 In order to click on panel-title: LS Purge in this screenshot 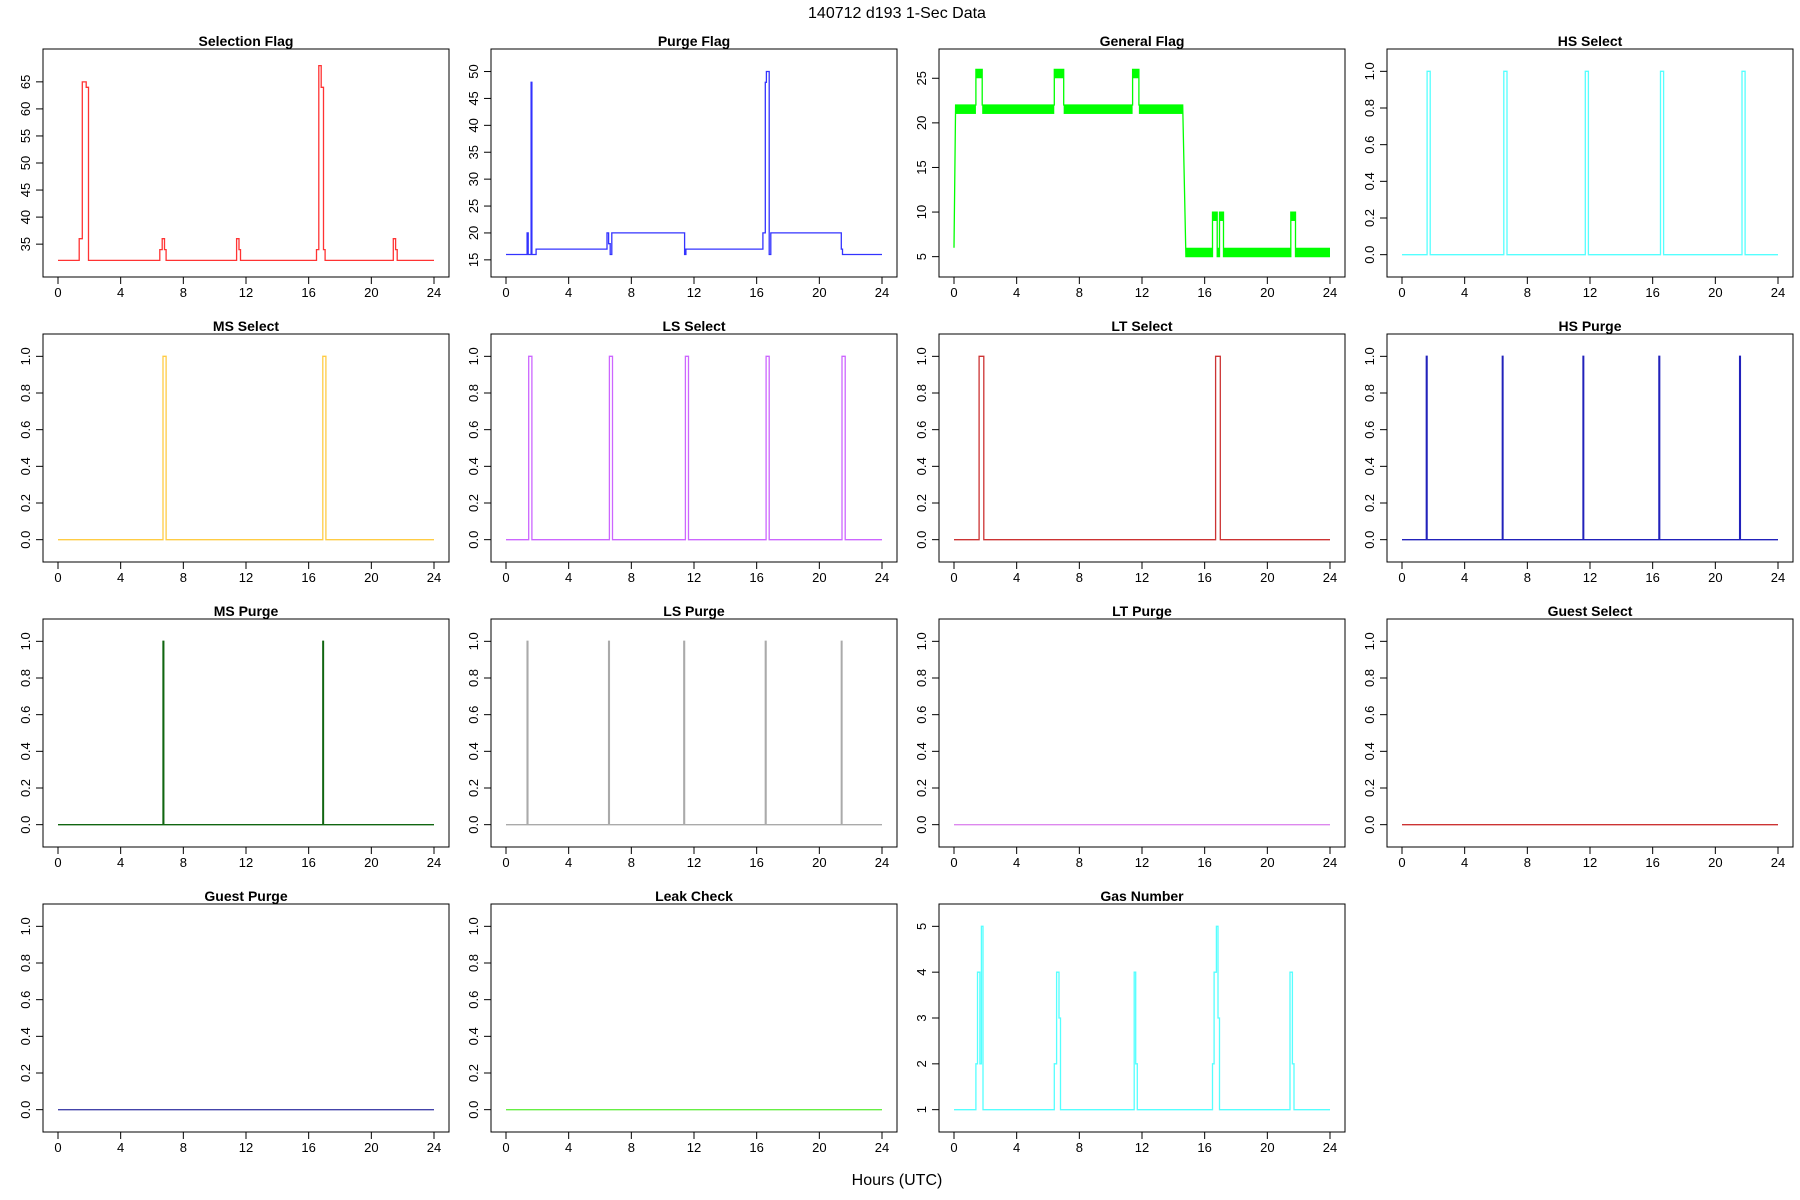, I will do `click(694, 611)`.